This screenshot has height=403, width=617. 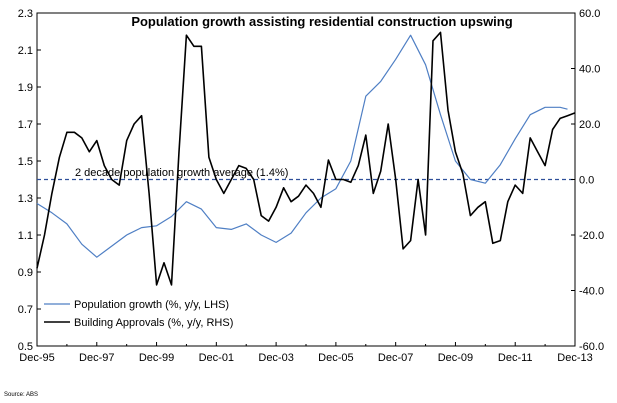 I want to click on left-tick-label: 1.5, so click(x=25, y=162).